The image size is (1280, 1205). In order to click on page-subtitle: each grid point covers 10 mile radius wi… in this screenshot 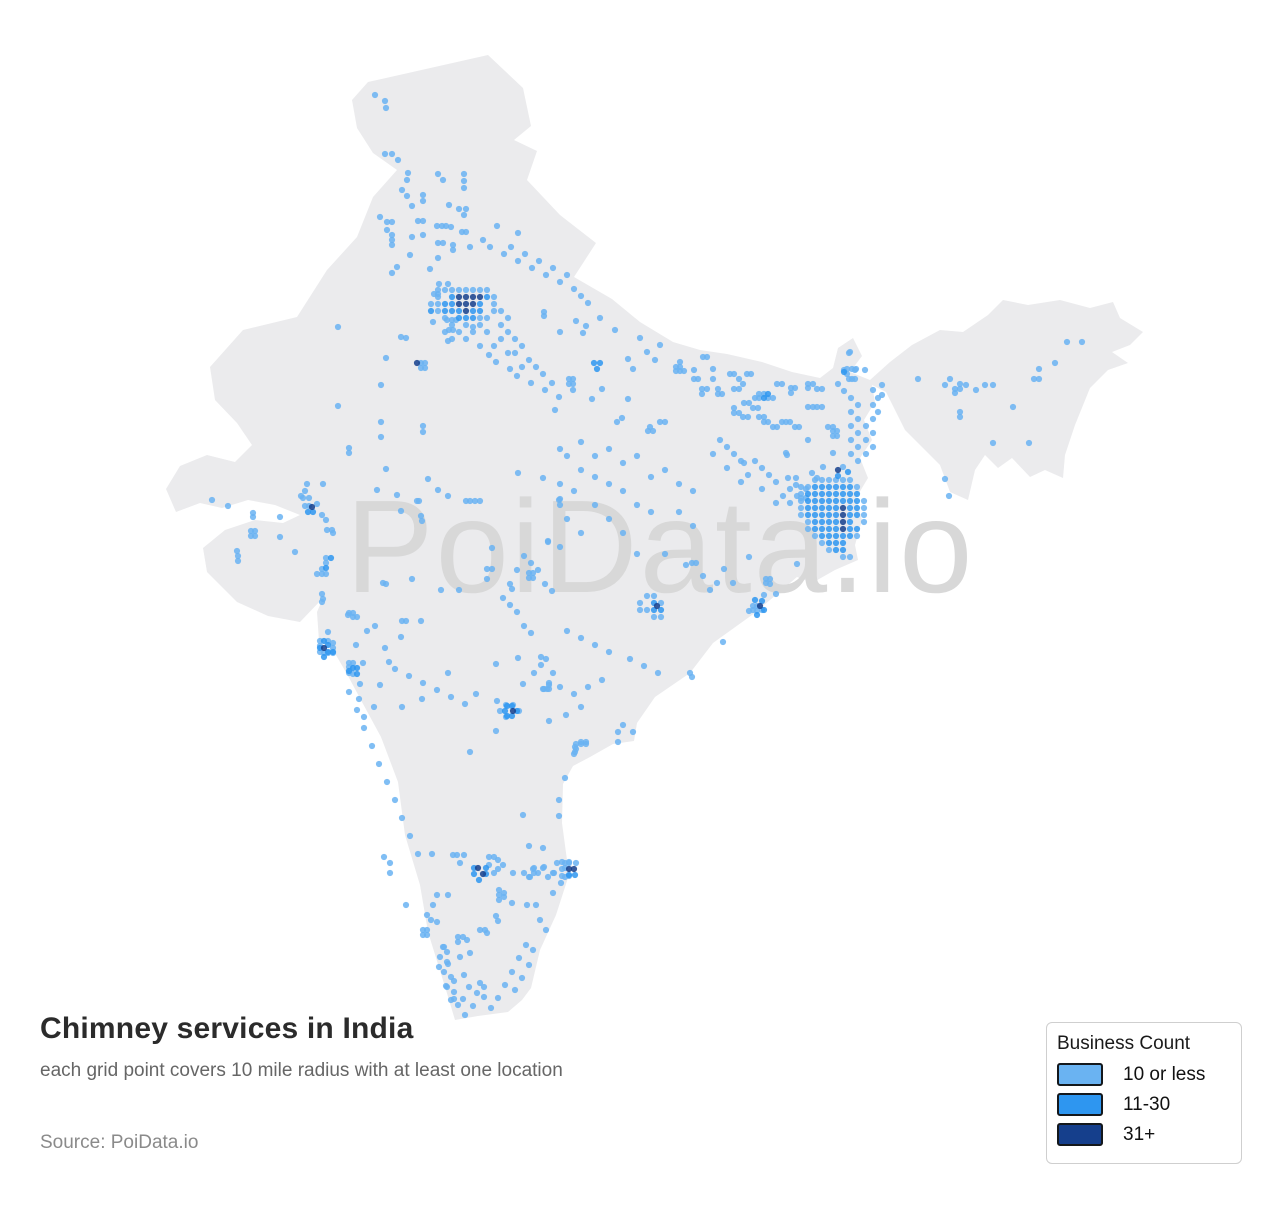, I will do `click(301, 1070)`.